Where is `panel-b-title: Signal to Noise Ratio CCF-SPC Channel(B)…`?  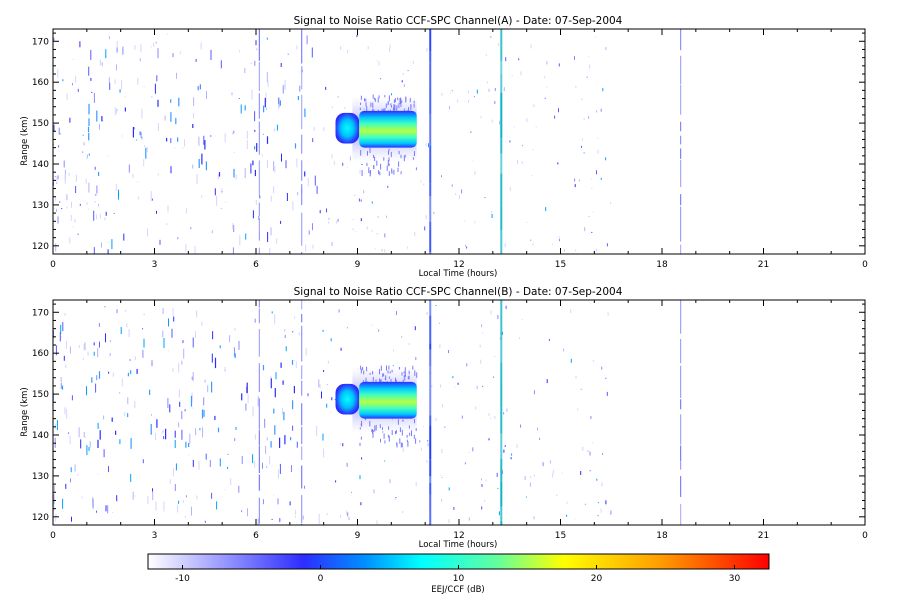
panel-b-title: Signal to Noise Ratio CCF-SPC Channel(B)… is located at coordinates (458, 292).